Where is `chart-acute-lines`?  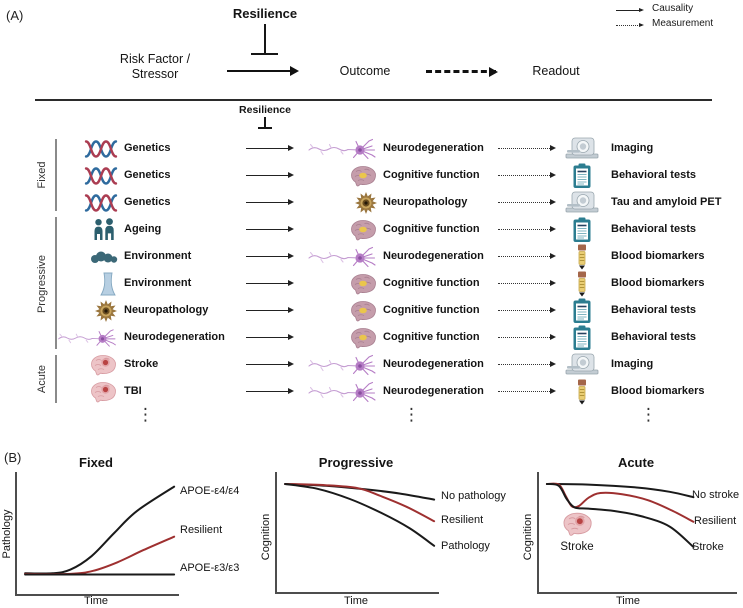 chart-acute-lines is located at coordinates (620, 515).